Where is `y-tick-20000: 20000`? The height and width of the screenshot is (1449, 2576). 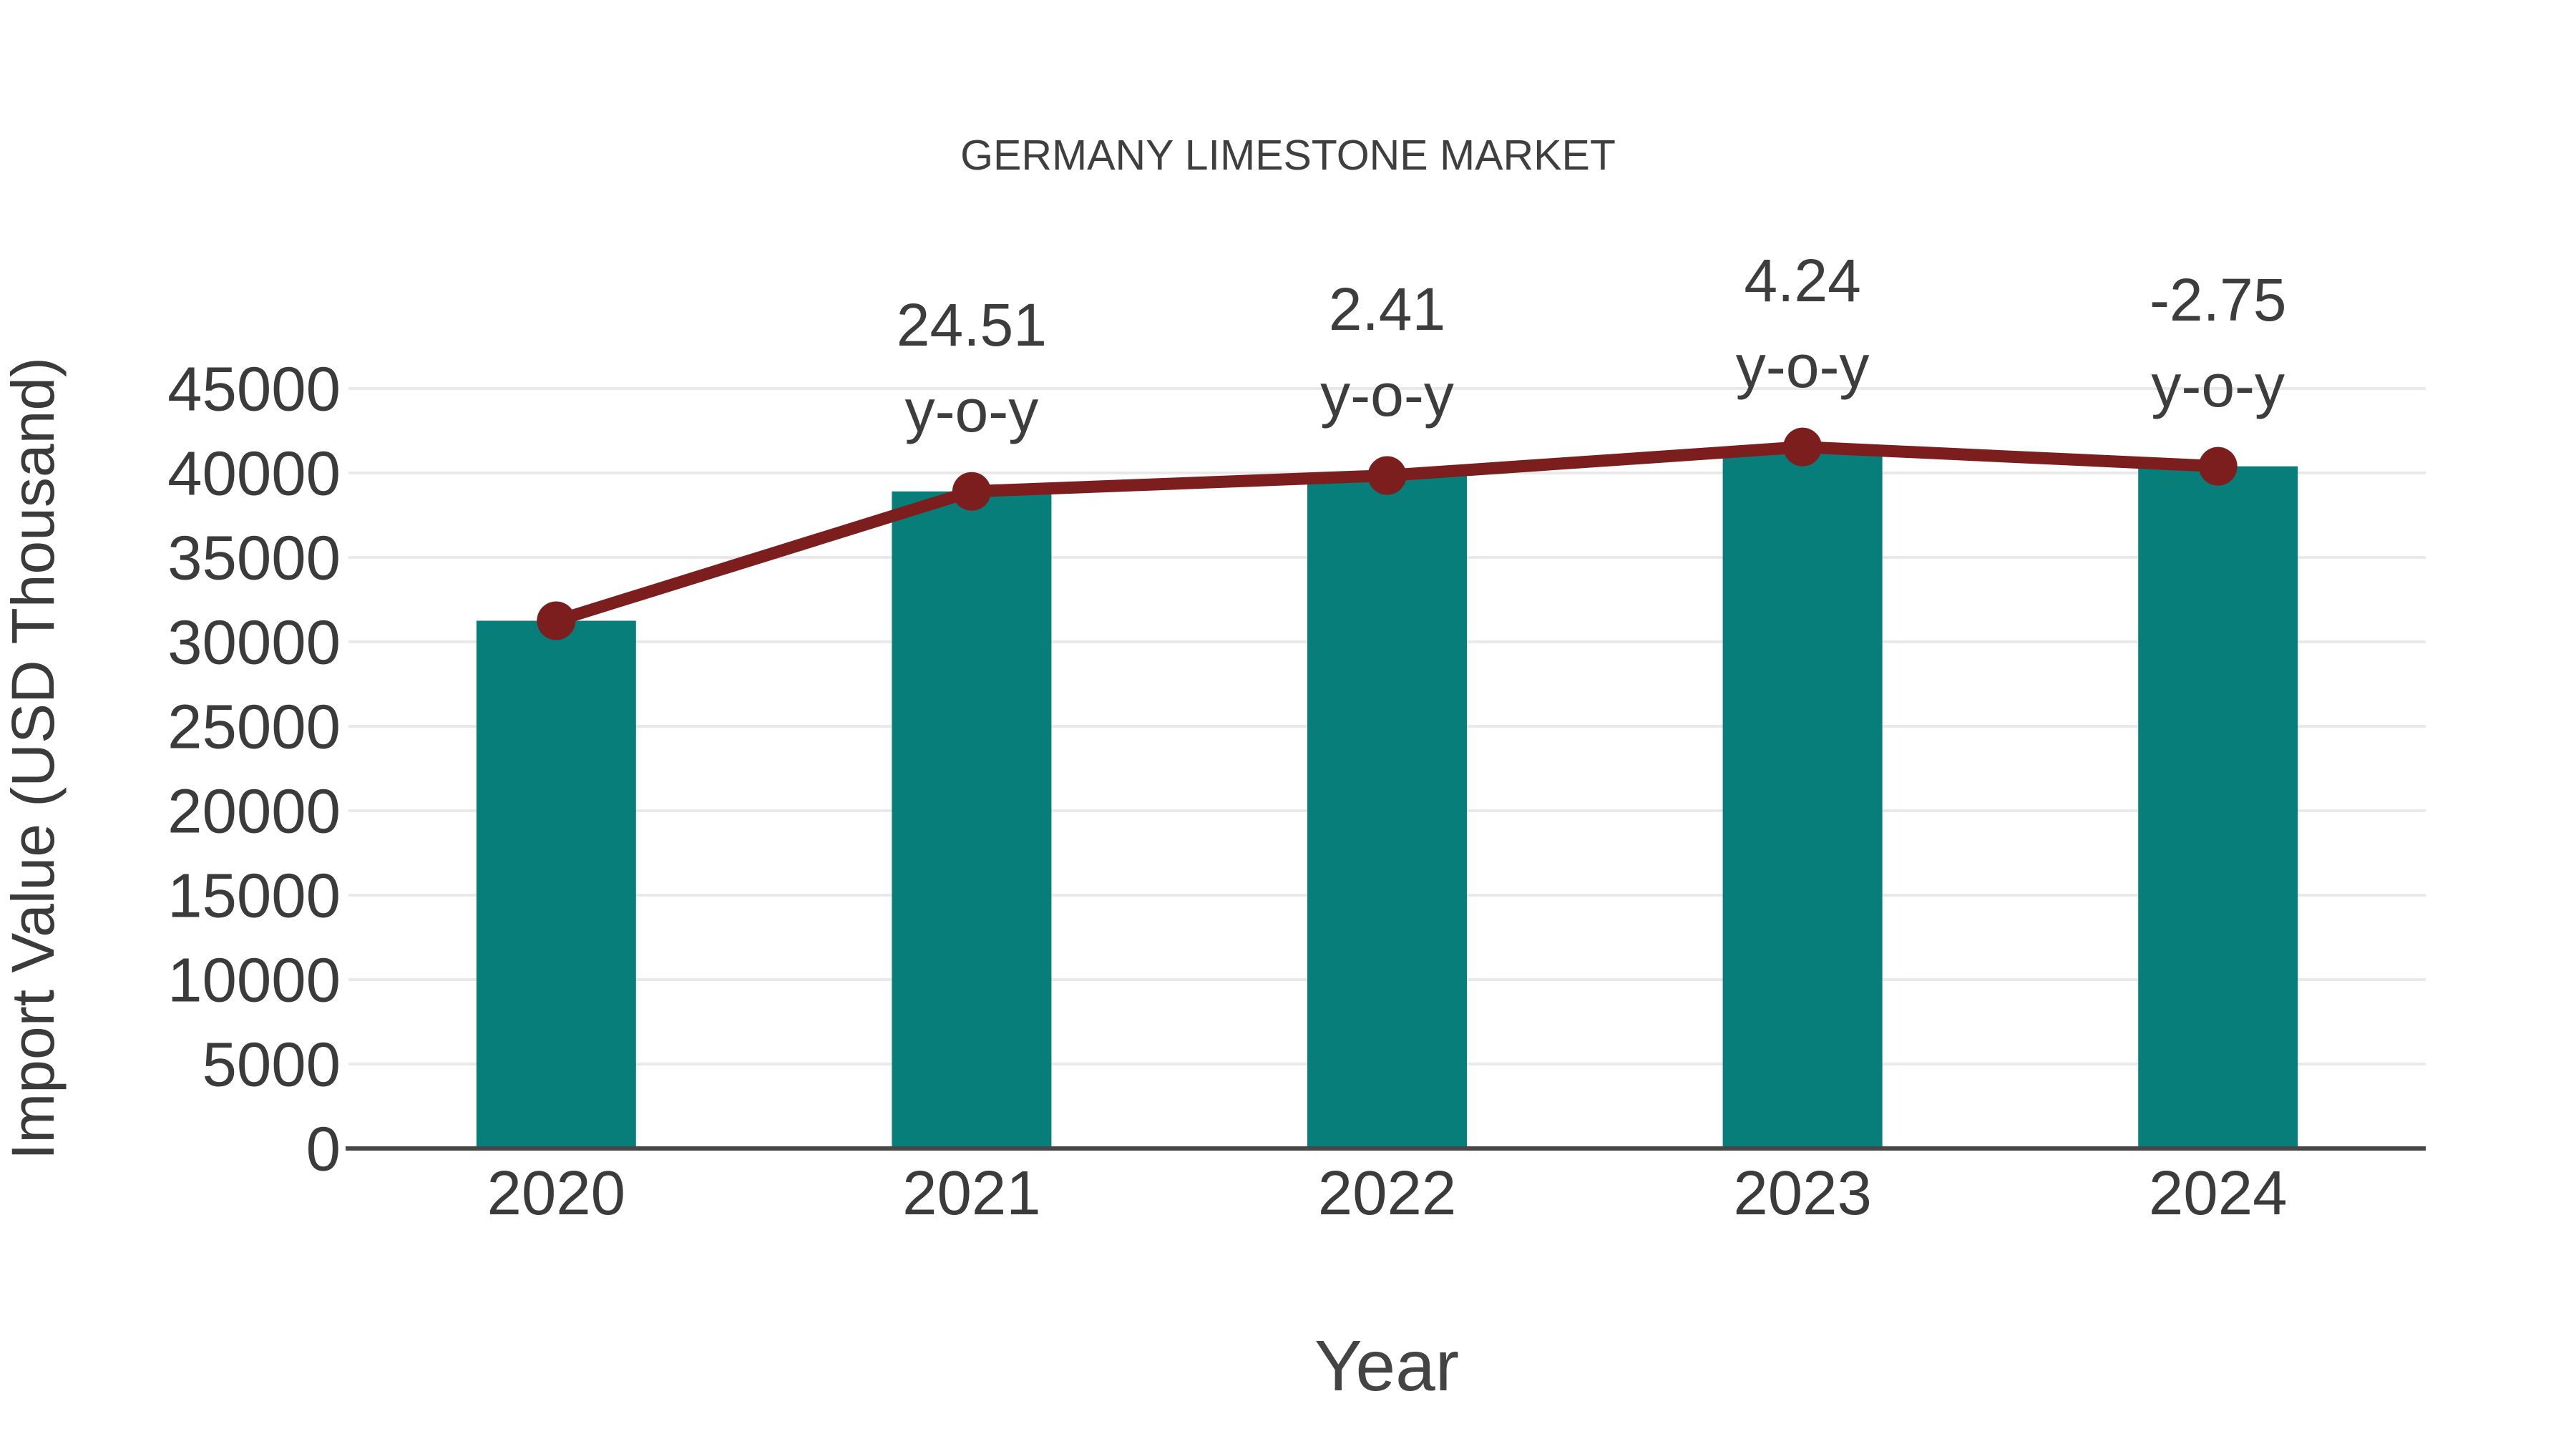 y-tick-20000: 20000 is located at coordinates (254, 811).